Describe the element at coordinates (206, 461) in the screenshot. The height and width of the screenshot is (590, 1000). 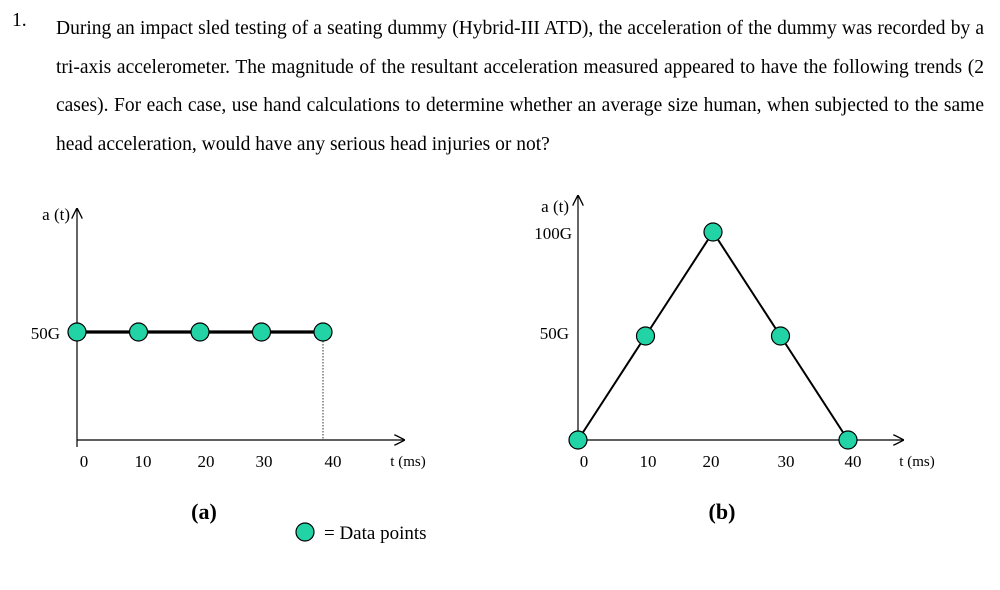
I see `chart-a-xtick-20: 20` at that location.